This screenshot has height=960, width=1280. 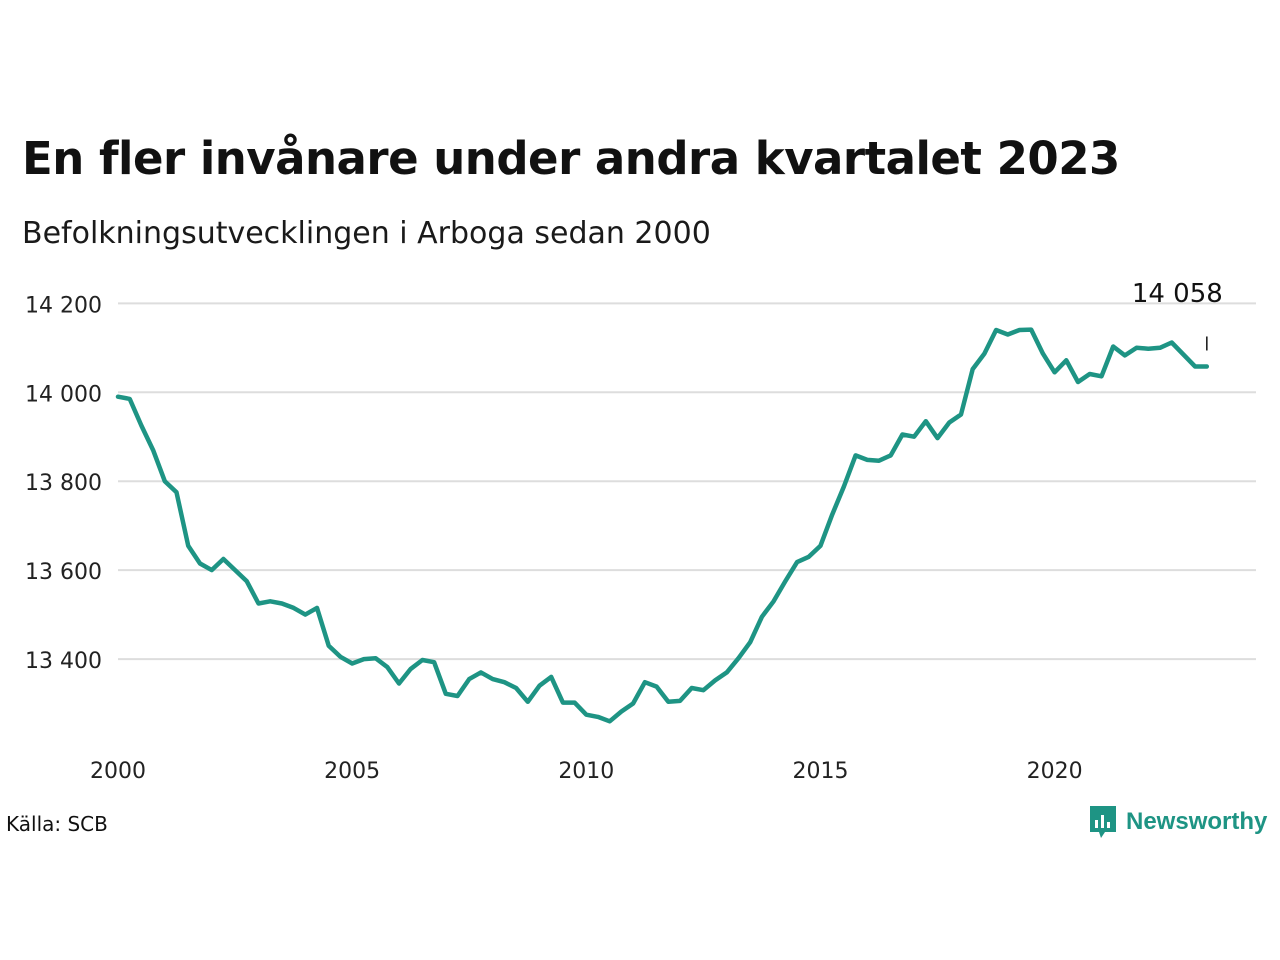 I want to click on x-tick-label: 2015, so click(x=820, y=771).